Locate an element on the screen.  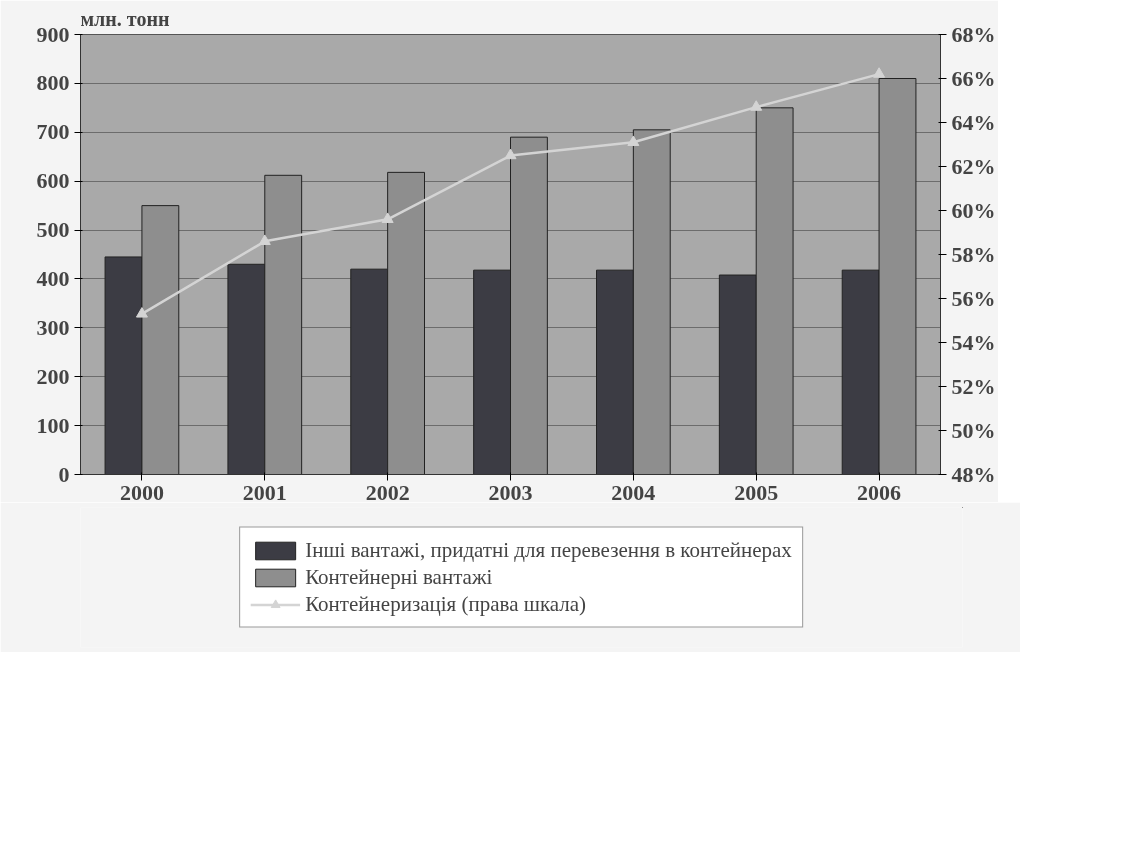
y2-tick-label: 54% is located at coordinates (973, 342).